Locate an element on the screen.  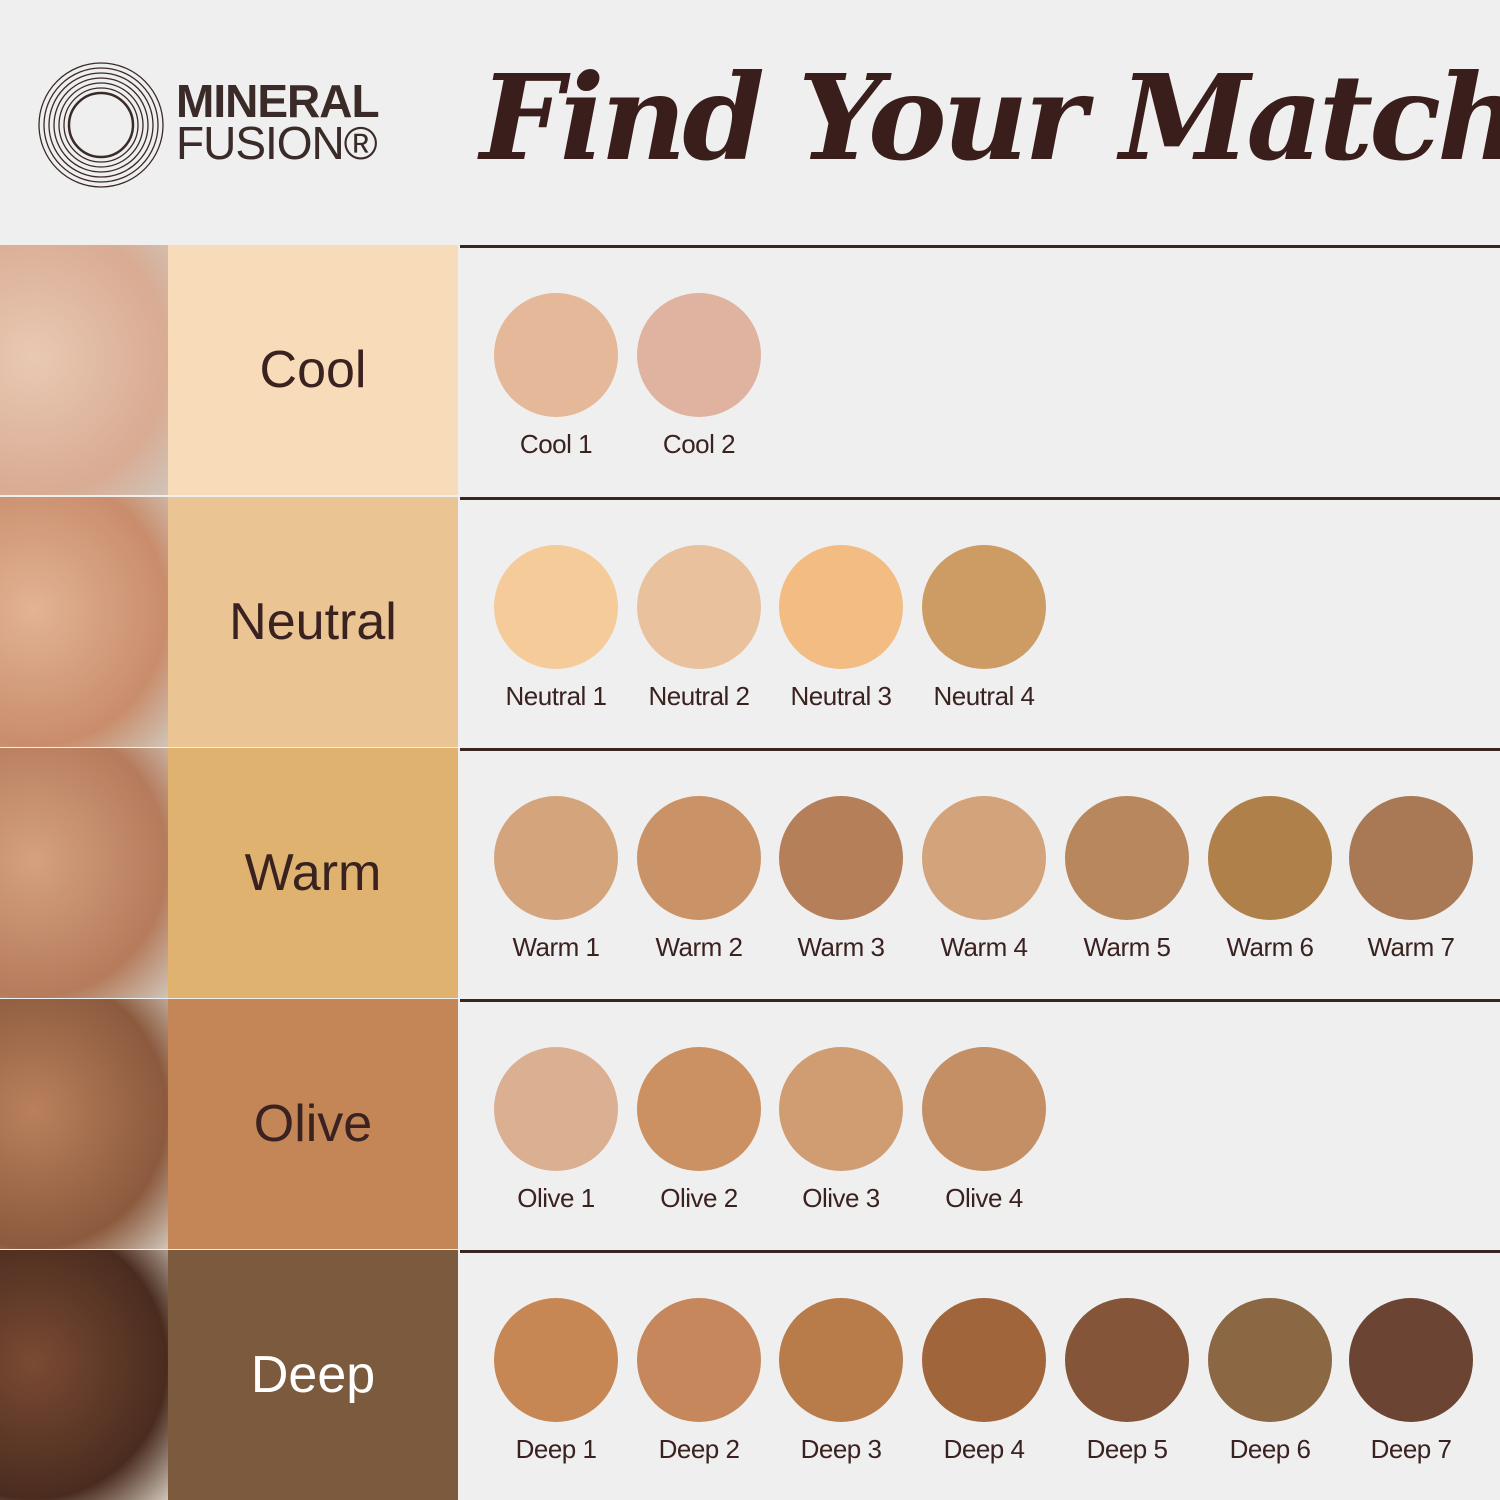
shade-swatch: Warm 4 is located at coordinates (984, 879).